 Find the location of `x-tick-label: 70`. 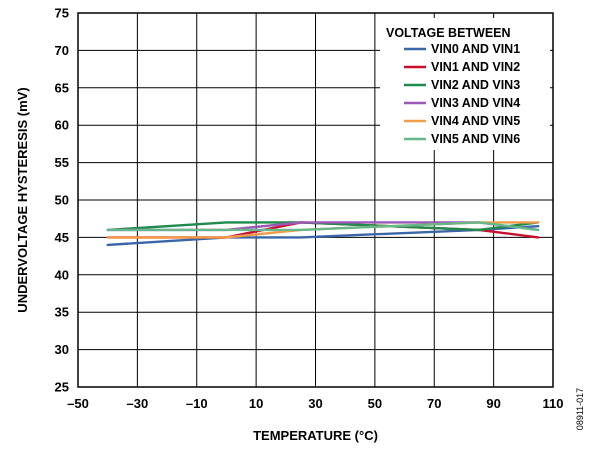

x-tick-label: 70 is located at coordinates (434, 403).